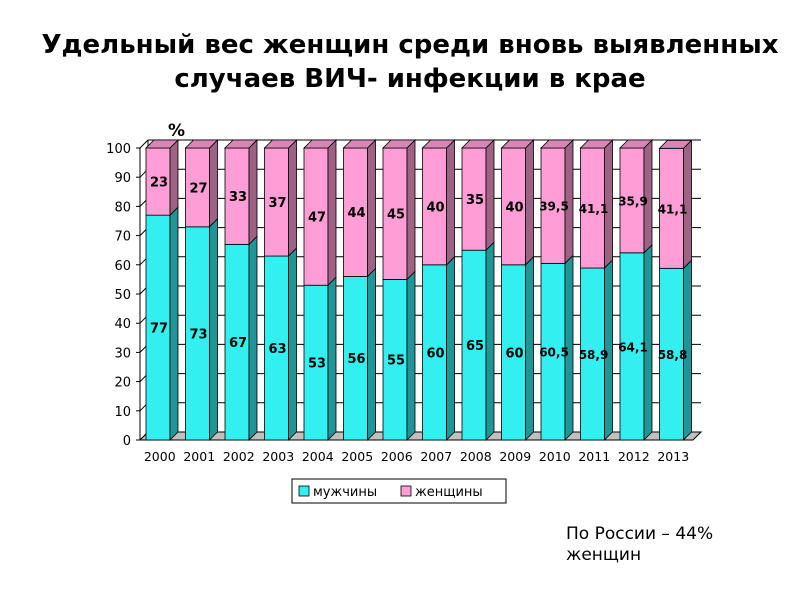 This screenshot has height=600, width=800. What do you see at coordinates (553, 205) in the screenshot?
I see `bar-women-2010` at bounding box center [553, 205].